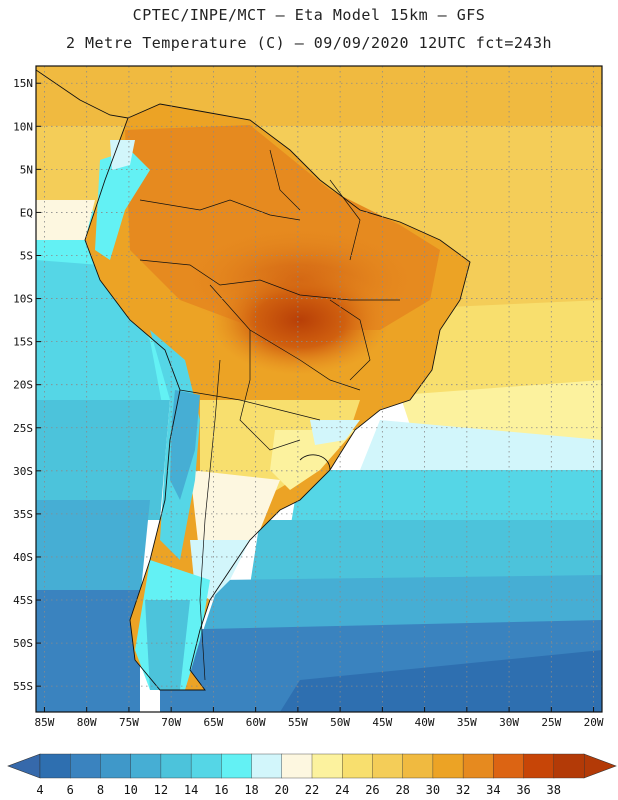 This screenshot has width=618, height=800. I want to click on colorbar-label: 24, so click(342, 790).